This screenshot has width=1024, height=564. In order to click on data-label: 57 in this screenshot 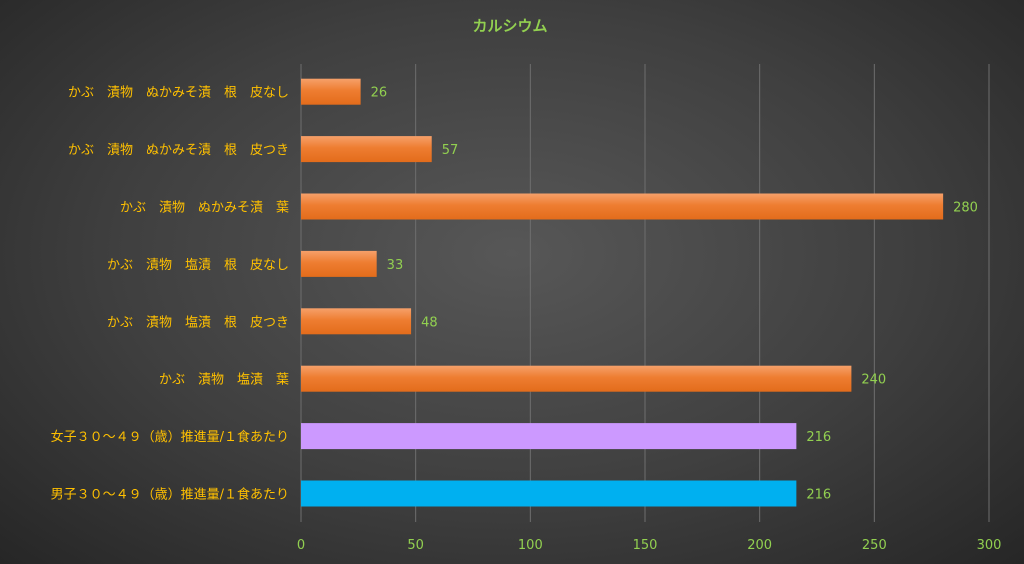, I will do `click(450, 150)`.